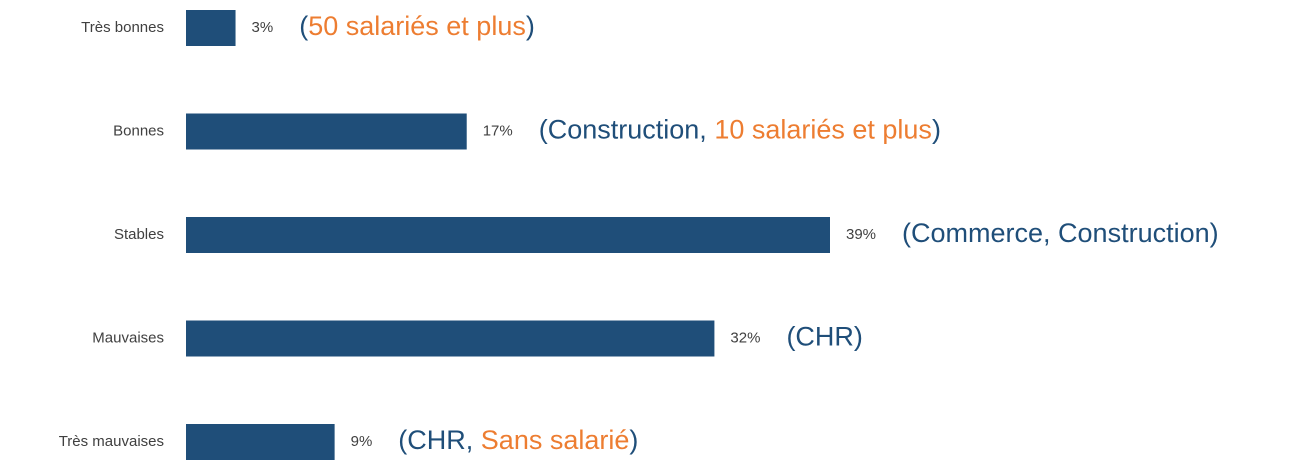 Image resolution: width=1307 pixels, height=460 pixels. I want to click on annotation-part: (Commerce, Construction), so click(1060, 233).